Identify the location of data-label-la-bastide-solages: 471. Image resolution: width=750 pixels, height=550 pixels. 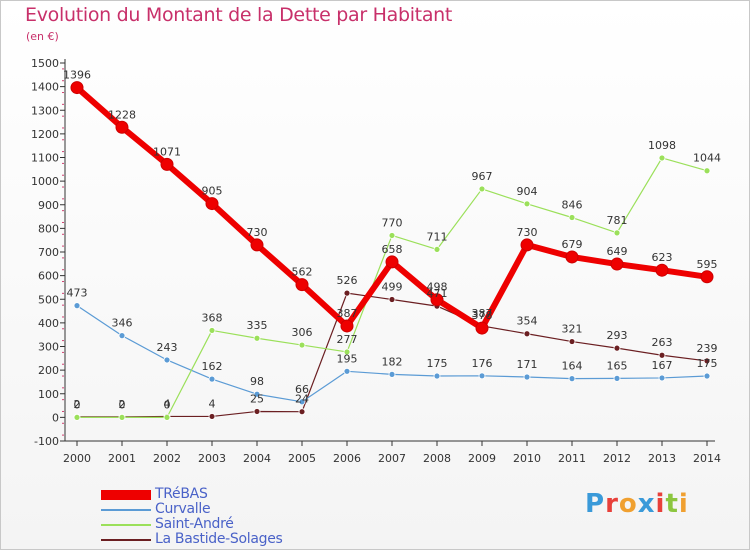
(437, 293).